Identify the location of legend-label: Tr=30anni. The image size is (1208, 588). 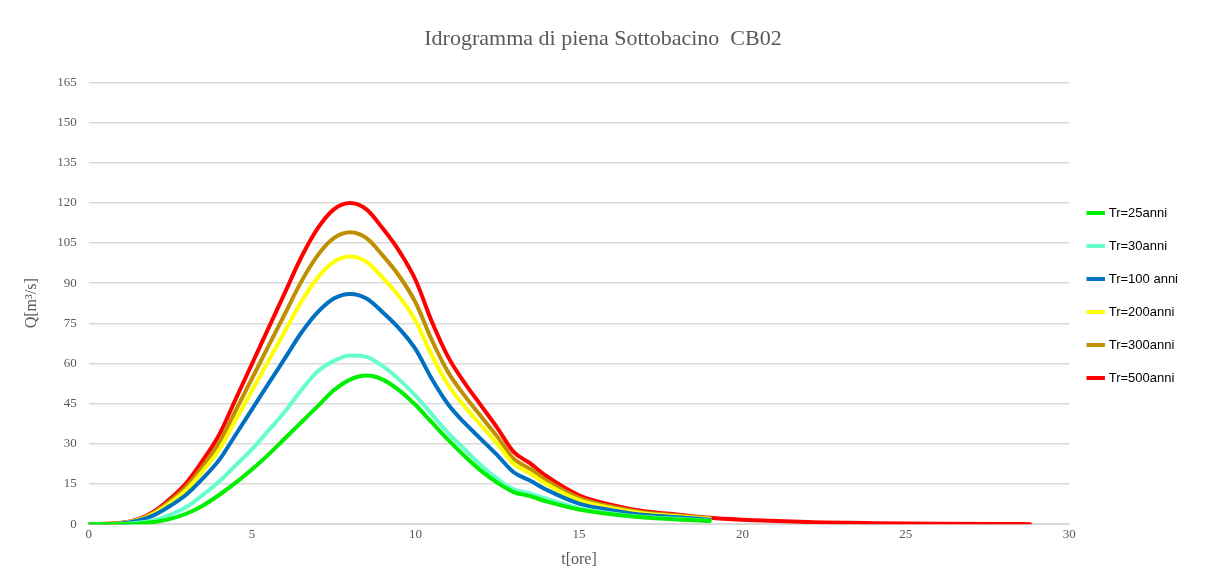
(1138, 245).